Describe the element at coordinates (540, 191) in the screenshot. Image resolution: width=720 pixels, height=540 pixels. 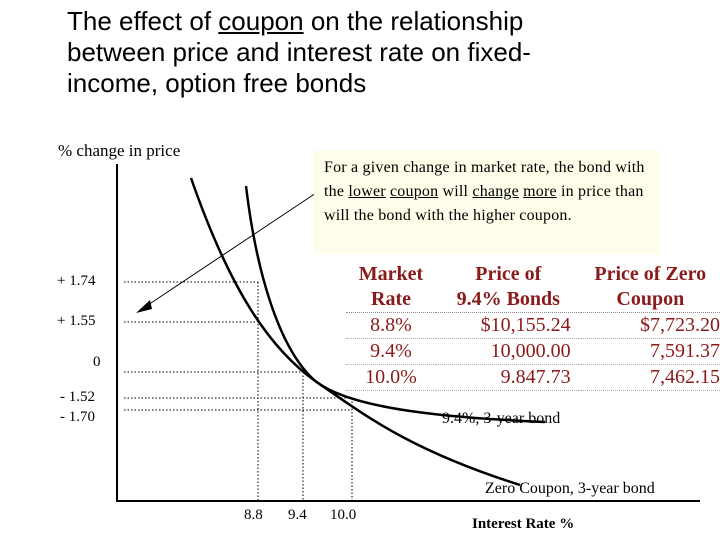
I see `callout-underlined-more: more` at that location.